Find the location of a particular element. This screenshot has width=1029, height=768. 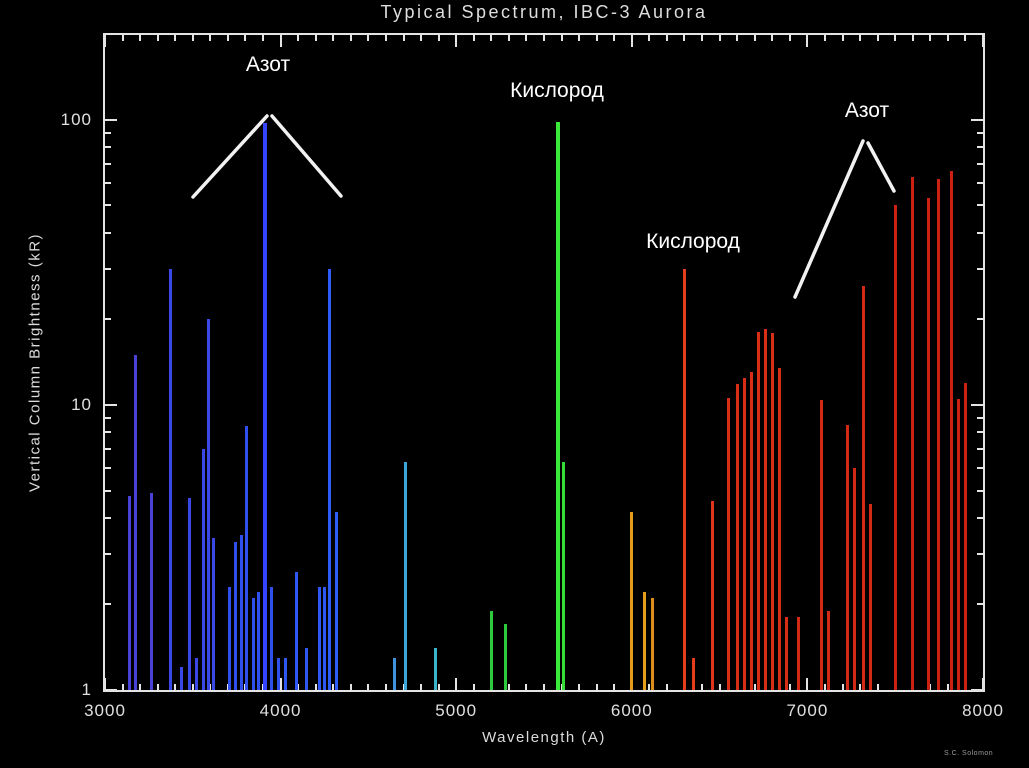

x-tick-label: 5000 is located at coordinates (456, 710).